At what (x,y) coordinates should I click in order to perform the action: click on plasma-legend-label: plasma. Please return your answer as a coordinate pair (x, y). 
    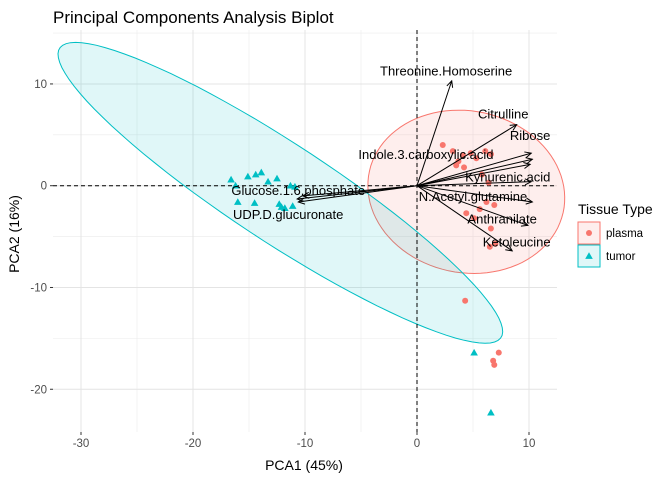
    Looking at the image, I should click on (625, 234).